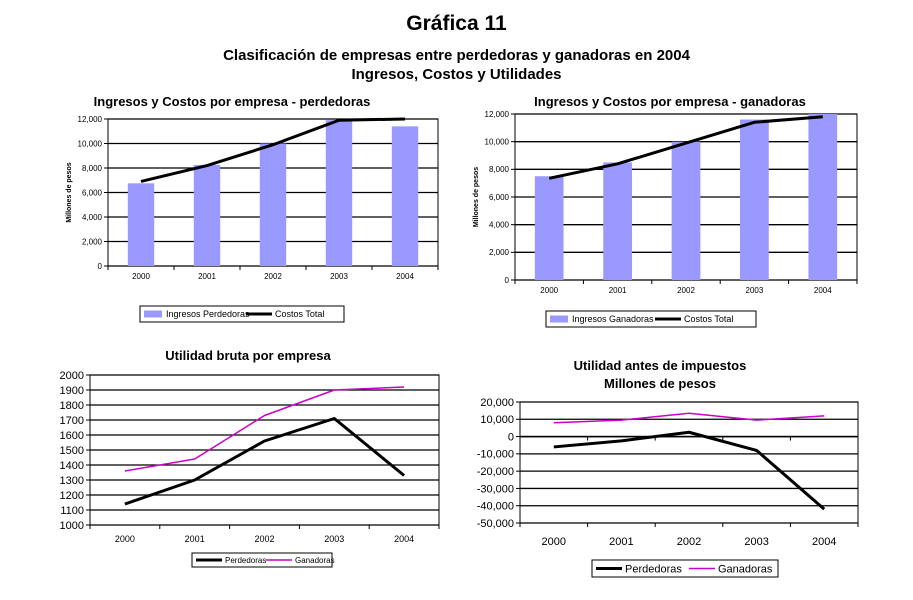 The width and height of the screenshot is (913, 600). I want to click on plot-area, so click(689, 462).